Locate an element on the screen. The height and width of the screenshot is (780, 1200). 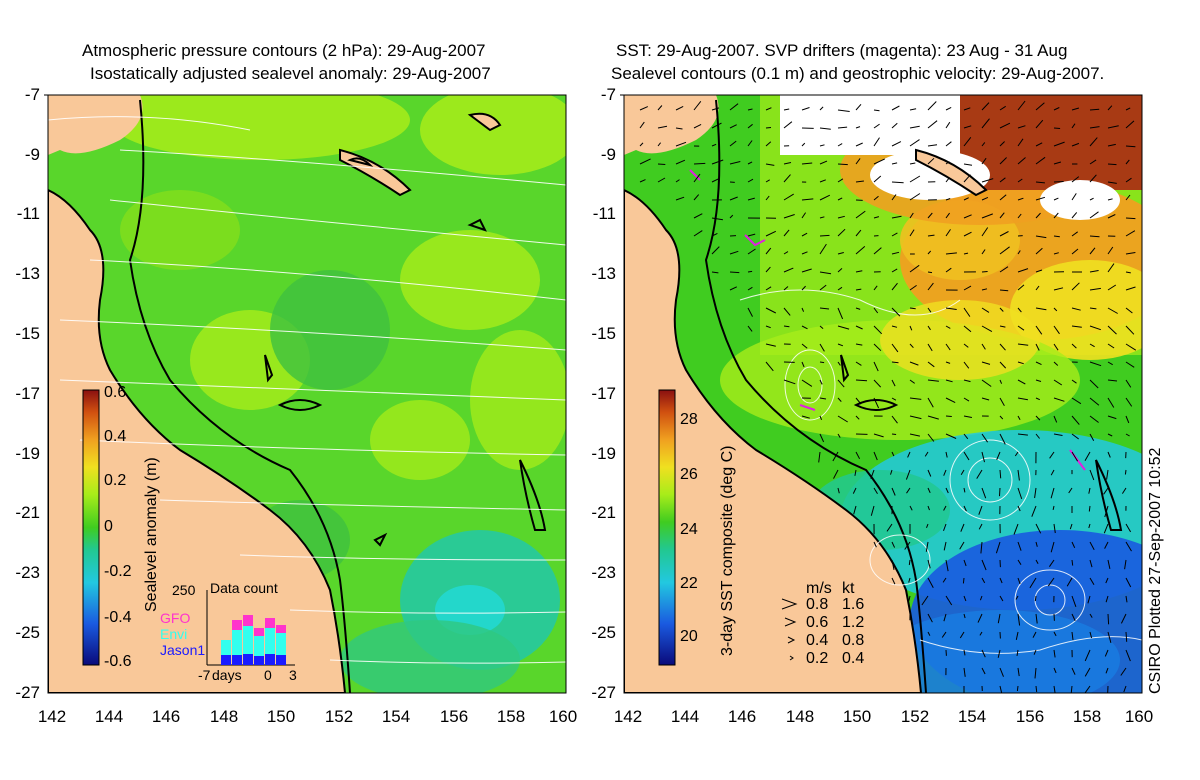
left-colorbar-label: Sealevel anomaly (m) is located at coordinates (151, 534).